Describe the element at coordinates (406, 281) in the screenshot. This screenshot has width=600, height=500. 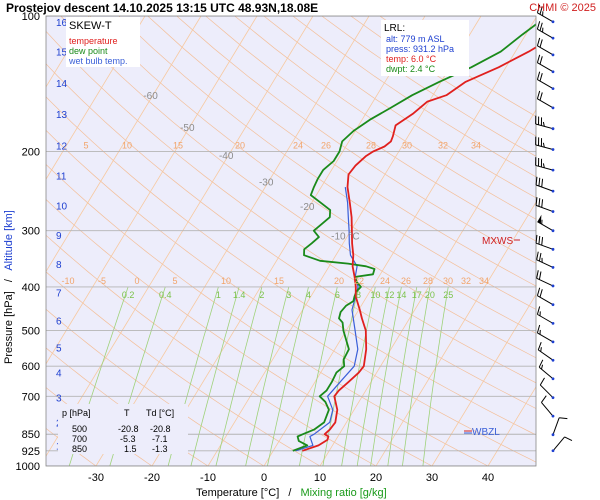
I see `theta-e-label: 26` at that location.